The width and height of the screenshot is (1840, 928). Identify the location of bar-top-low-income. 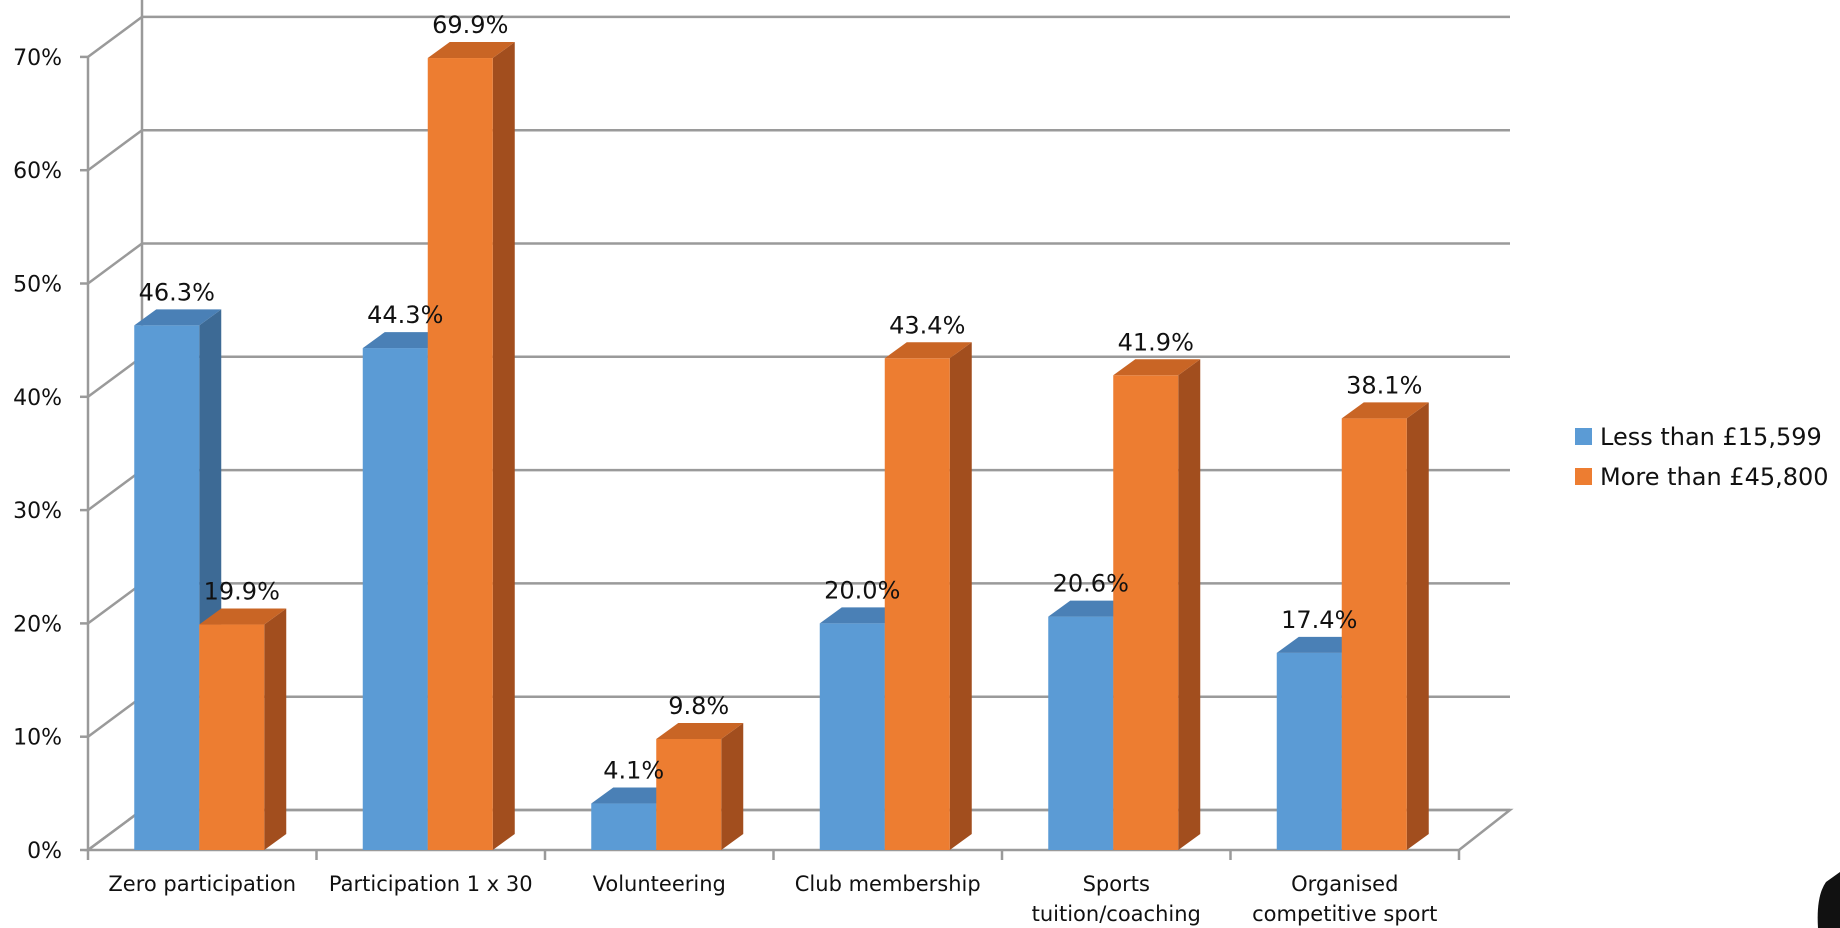
(178, 317).